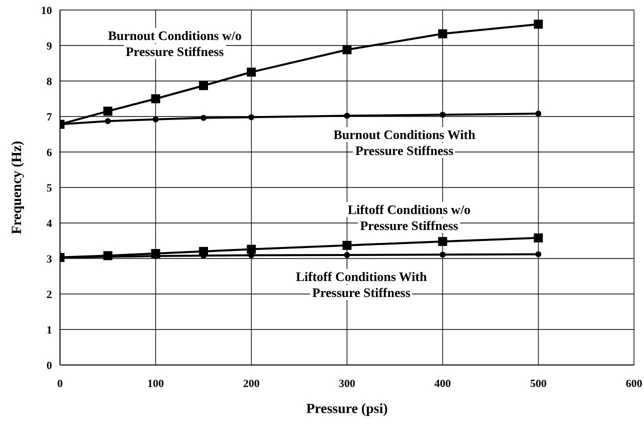 The height and width of the screenshot is (425, 644). Describe the element at coordinates (49, 152) in the screenshot. I see `y-tick-label: 6` at that location.